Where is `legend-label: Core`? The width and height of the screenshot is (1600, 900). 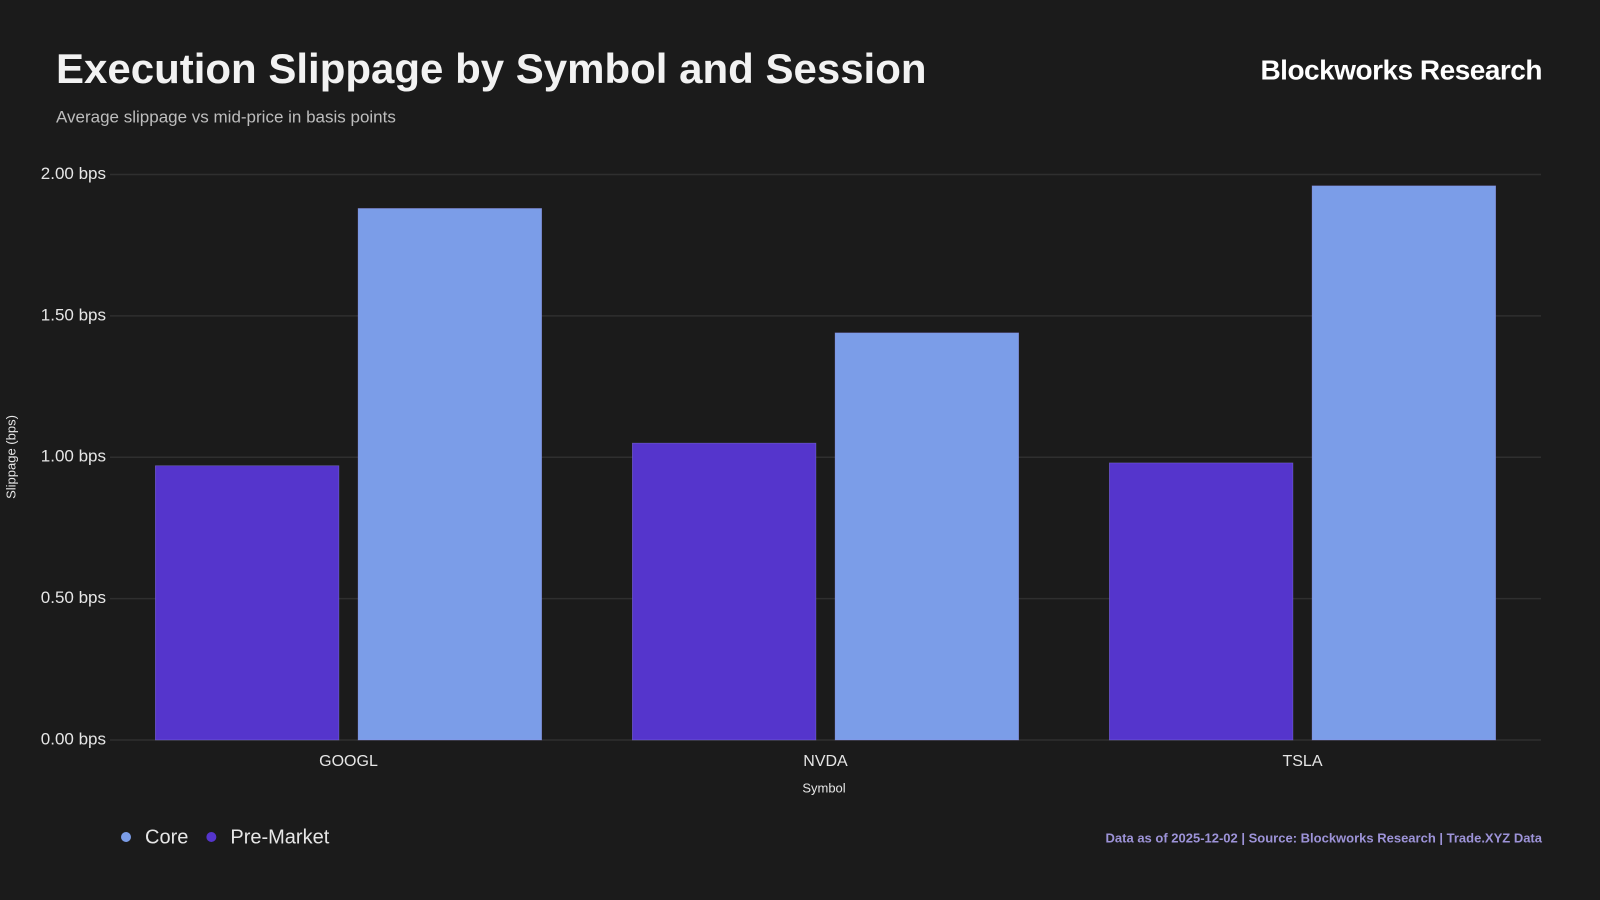 legend-label: Core is located at coordinates (166, 837).